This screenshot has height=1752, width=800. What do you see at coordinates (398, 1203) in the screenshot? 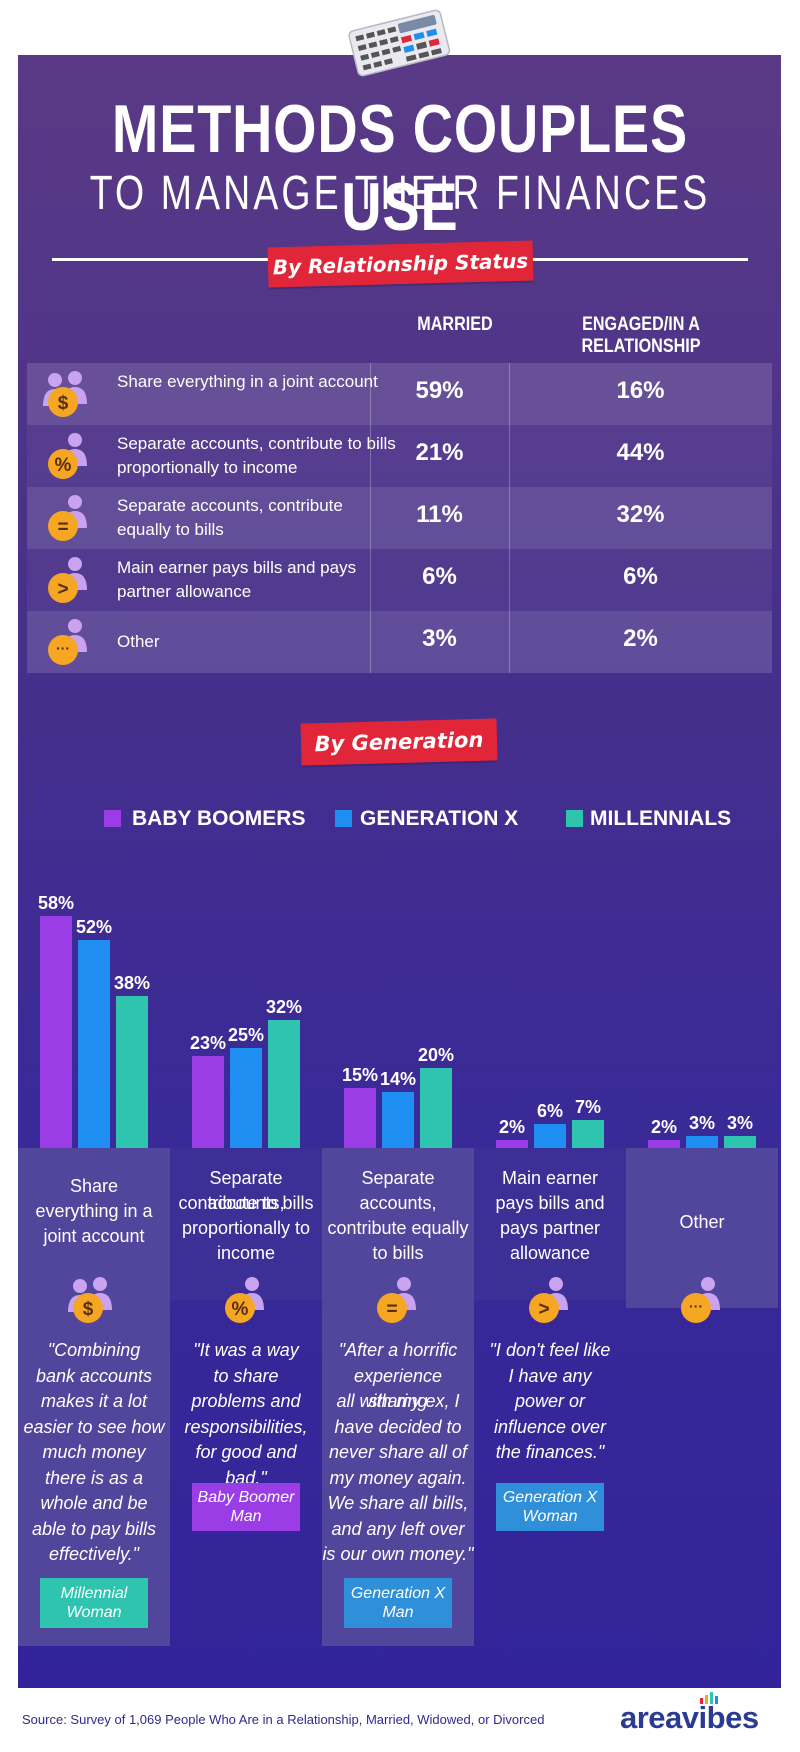
I see `card-title-line: accounts,` at bounding box center [398, 1203].